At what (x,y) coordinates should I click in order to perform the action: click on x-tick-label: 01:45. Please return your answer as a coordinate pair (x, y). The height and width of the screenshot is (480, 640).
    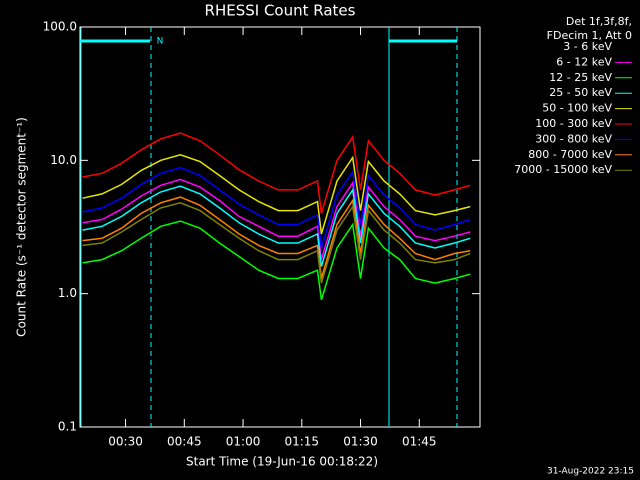
    Looking at the image, I should click on (419, 442).